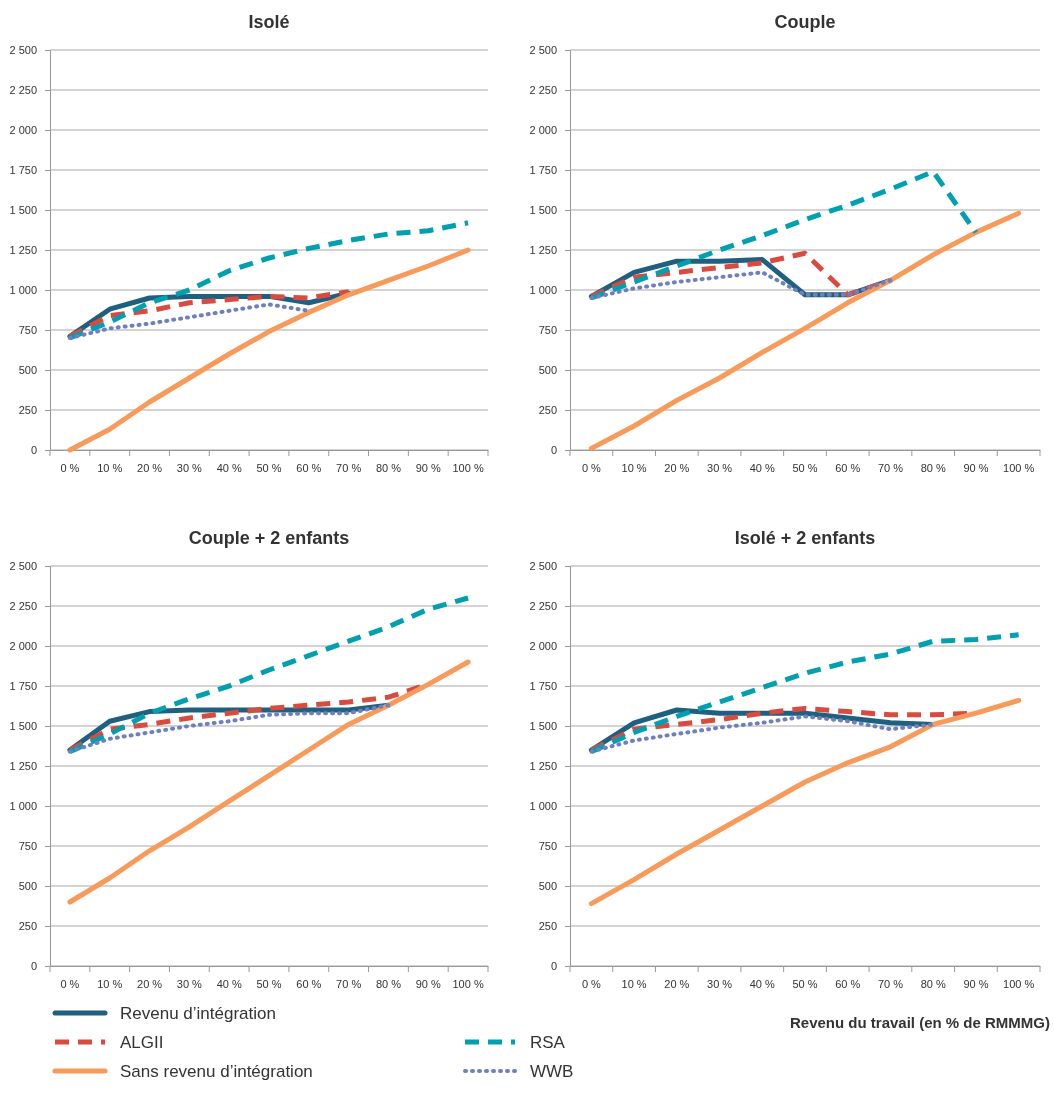 Image resolution: width=1054 pixels, height=1109 pixels. Describe the element at coordinates (216, 1071) in the screenshot. I see `legend-label: Sans revenu d’intégration` at that location.